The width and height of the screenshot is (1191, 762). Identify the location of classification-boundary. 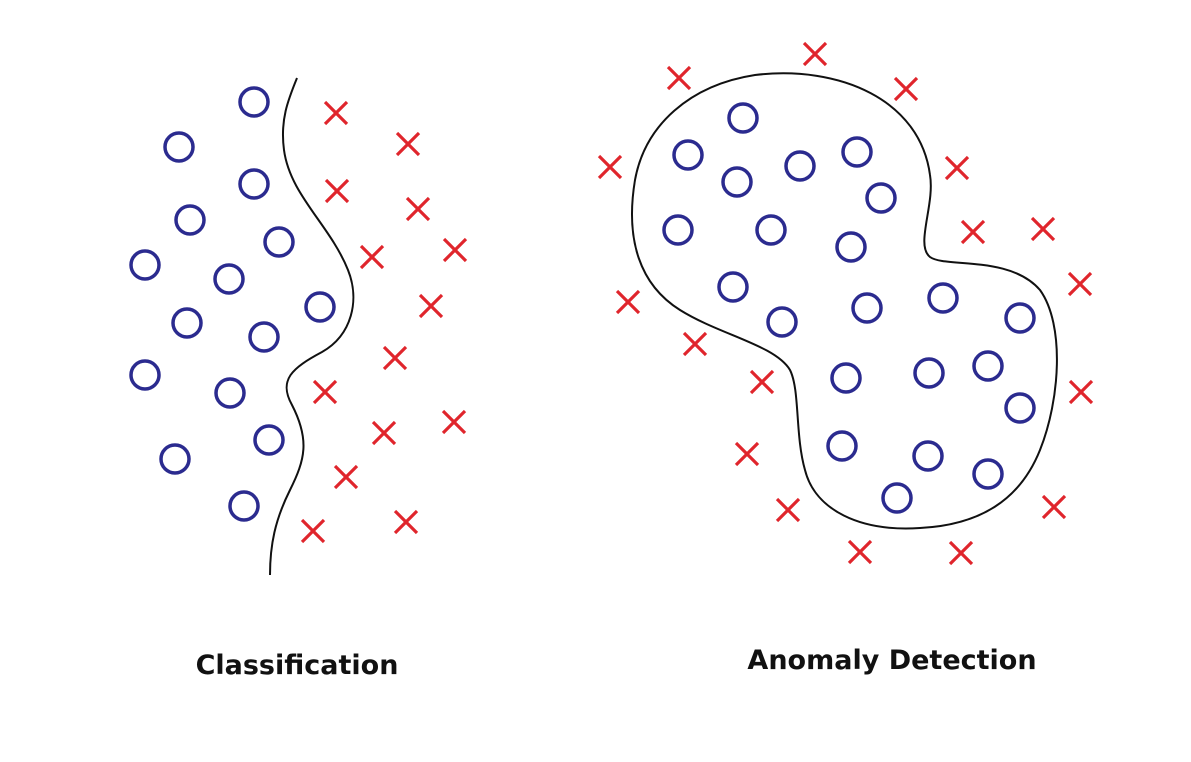
(312, 326).